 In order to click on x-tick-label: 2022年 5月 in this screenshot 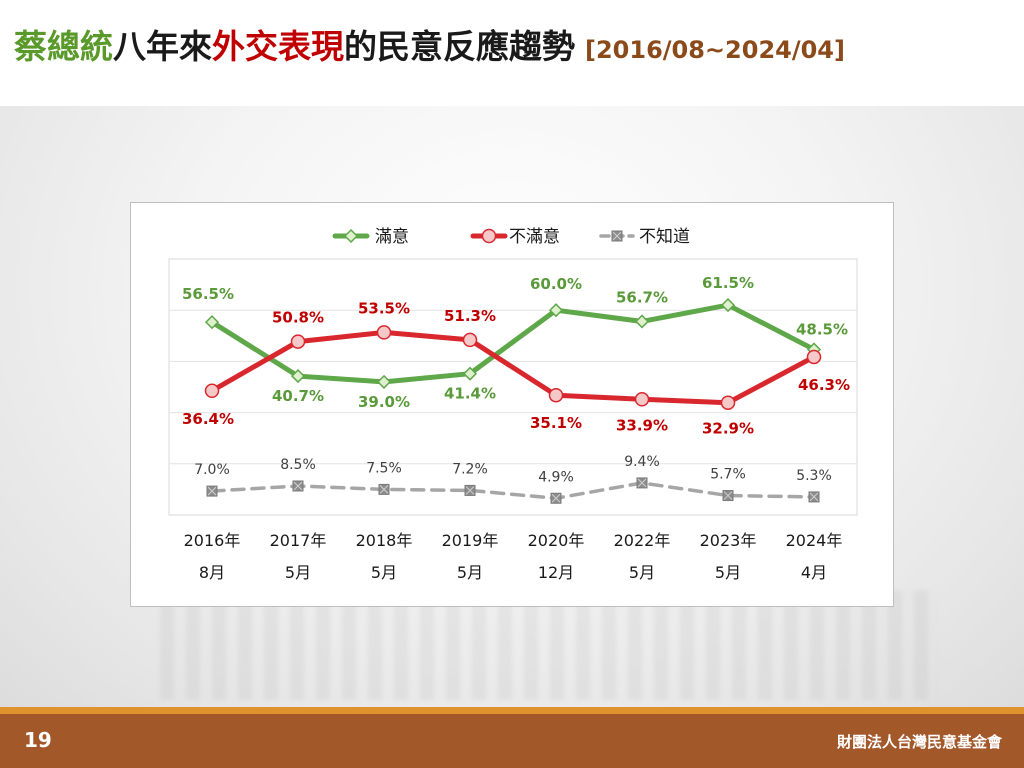, I will do `click(642, 556)`.